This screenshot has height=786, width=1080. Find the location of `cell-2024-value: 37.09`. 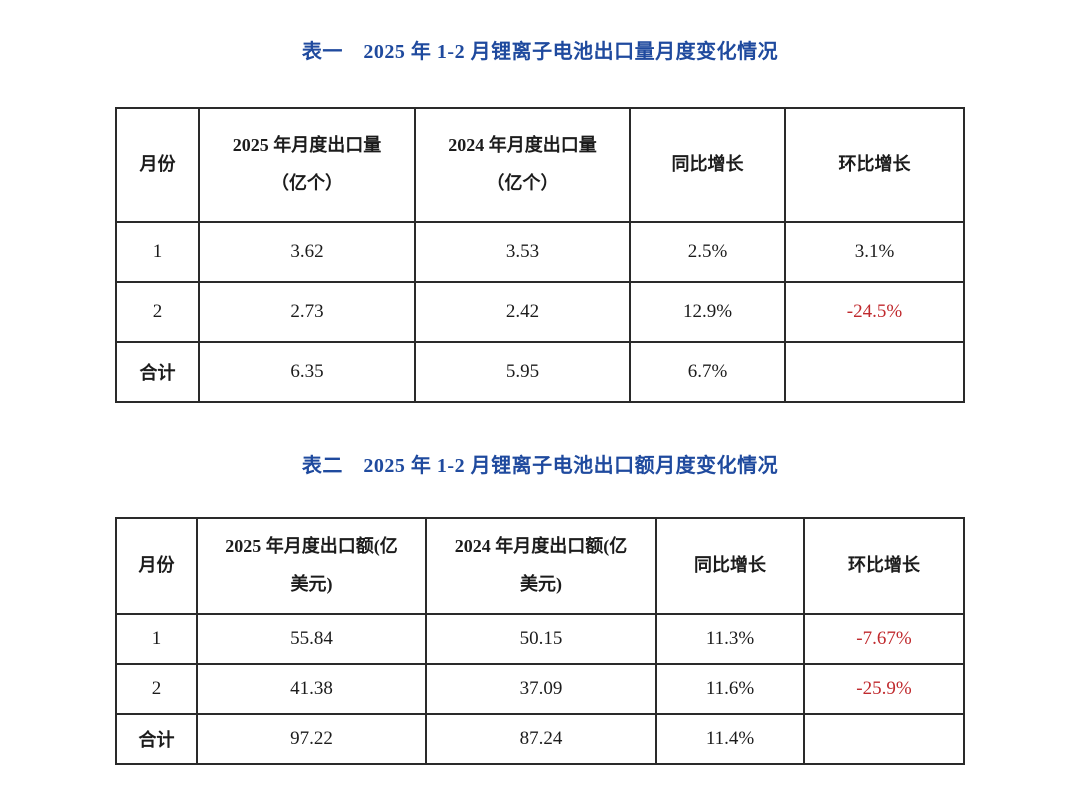

cell-2024-value: 37.09 is located at coordinates (541, 689).